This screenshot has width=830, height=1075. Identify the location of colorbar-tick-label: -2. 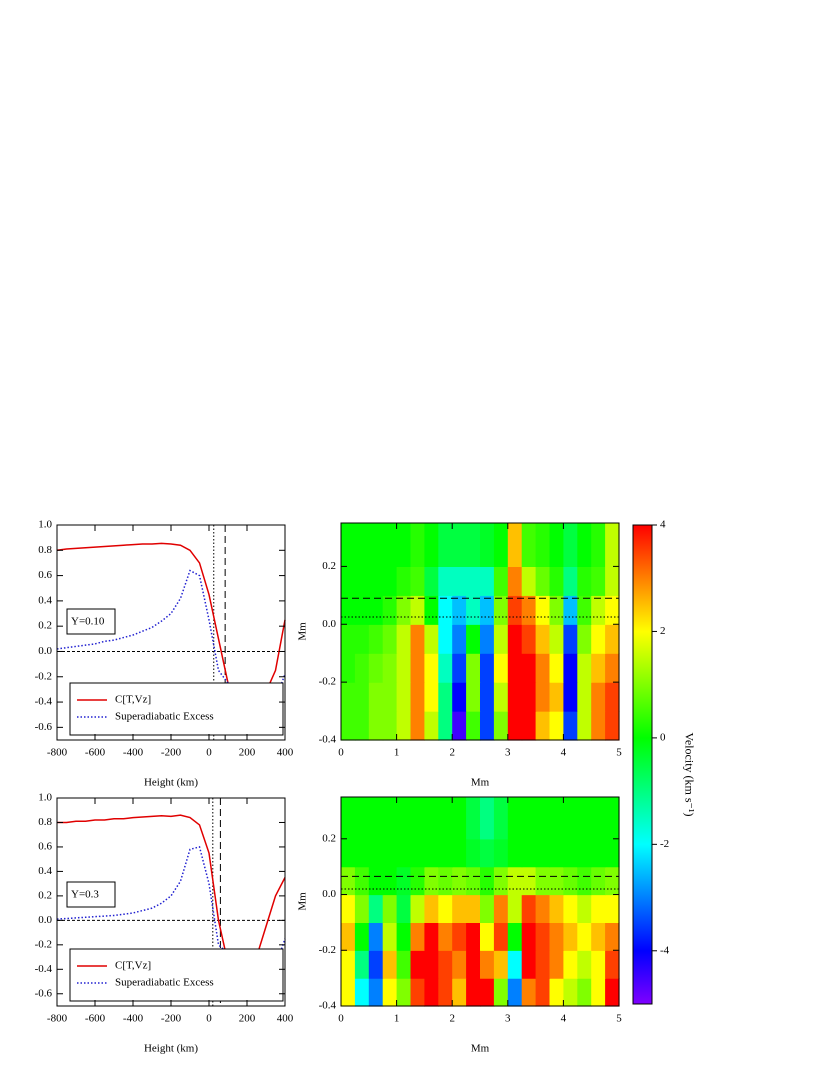
(664, 844).